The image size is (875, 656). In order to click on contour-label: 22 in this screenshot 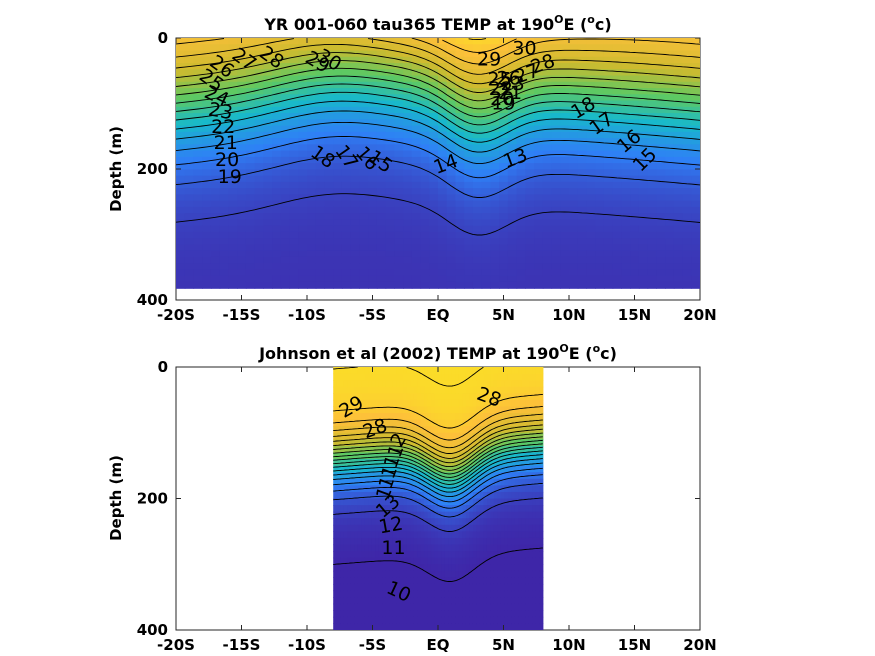, I will do `click(223, 127)`.